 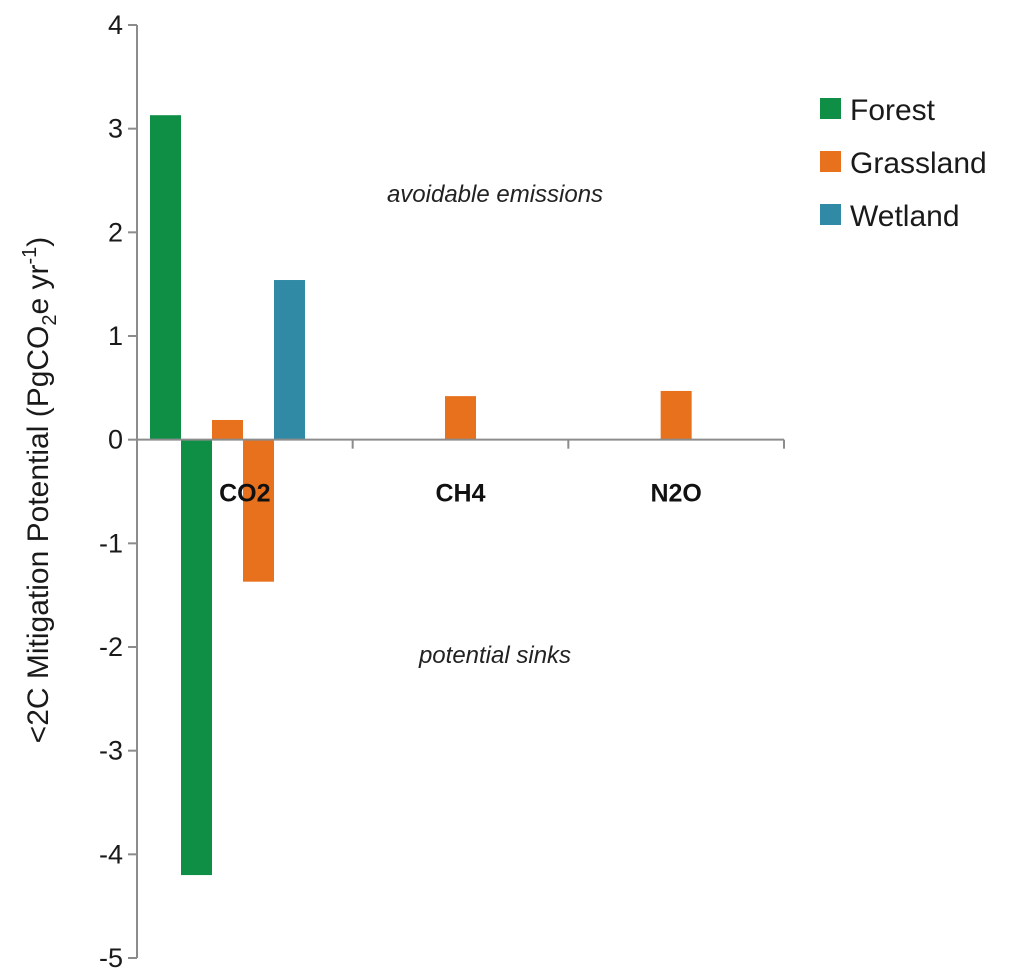 What do you see at coordinates (118, 491) in the screenshot?
I see `y-ticks-group: 4 3 2 1 0 -1 -2 -3 -4 -5` at bounding box center [118, 491].